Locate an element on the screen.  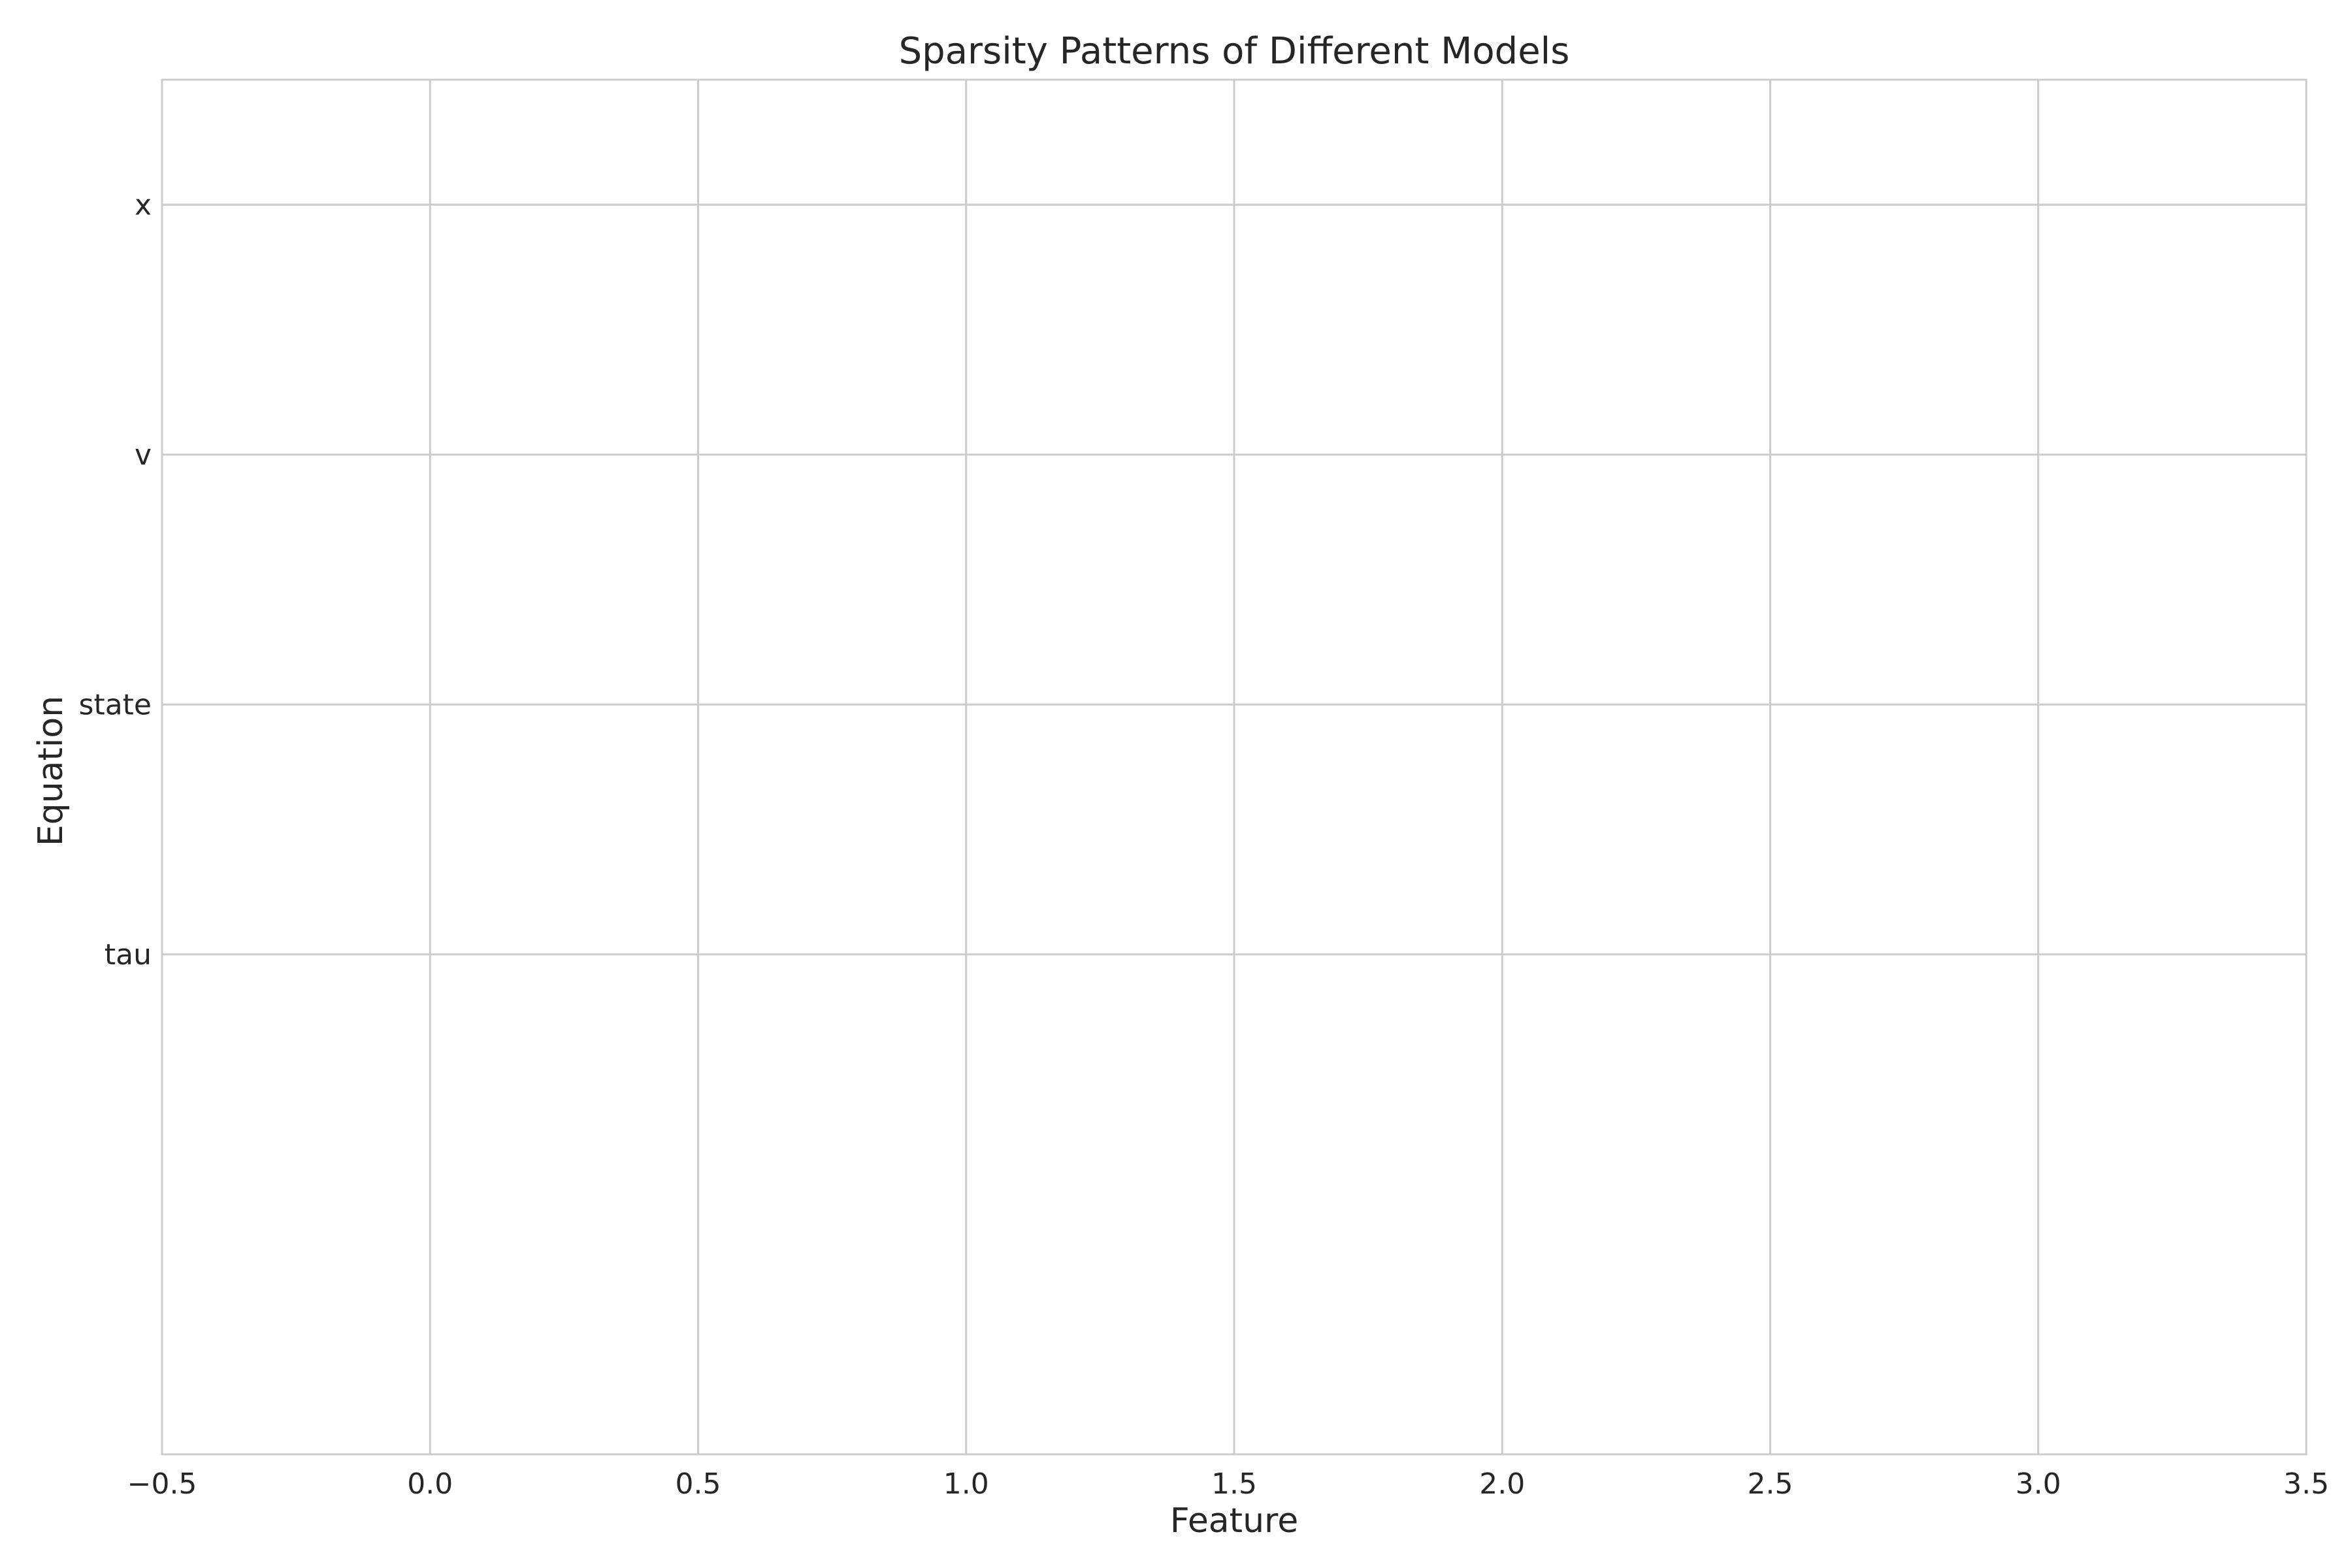
x-tick-label: 2.0 is located at coordinates (1502, 1484).